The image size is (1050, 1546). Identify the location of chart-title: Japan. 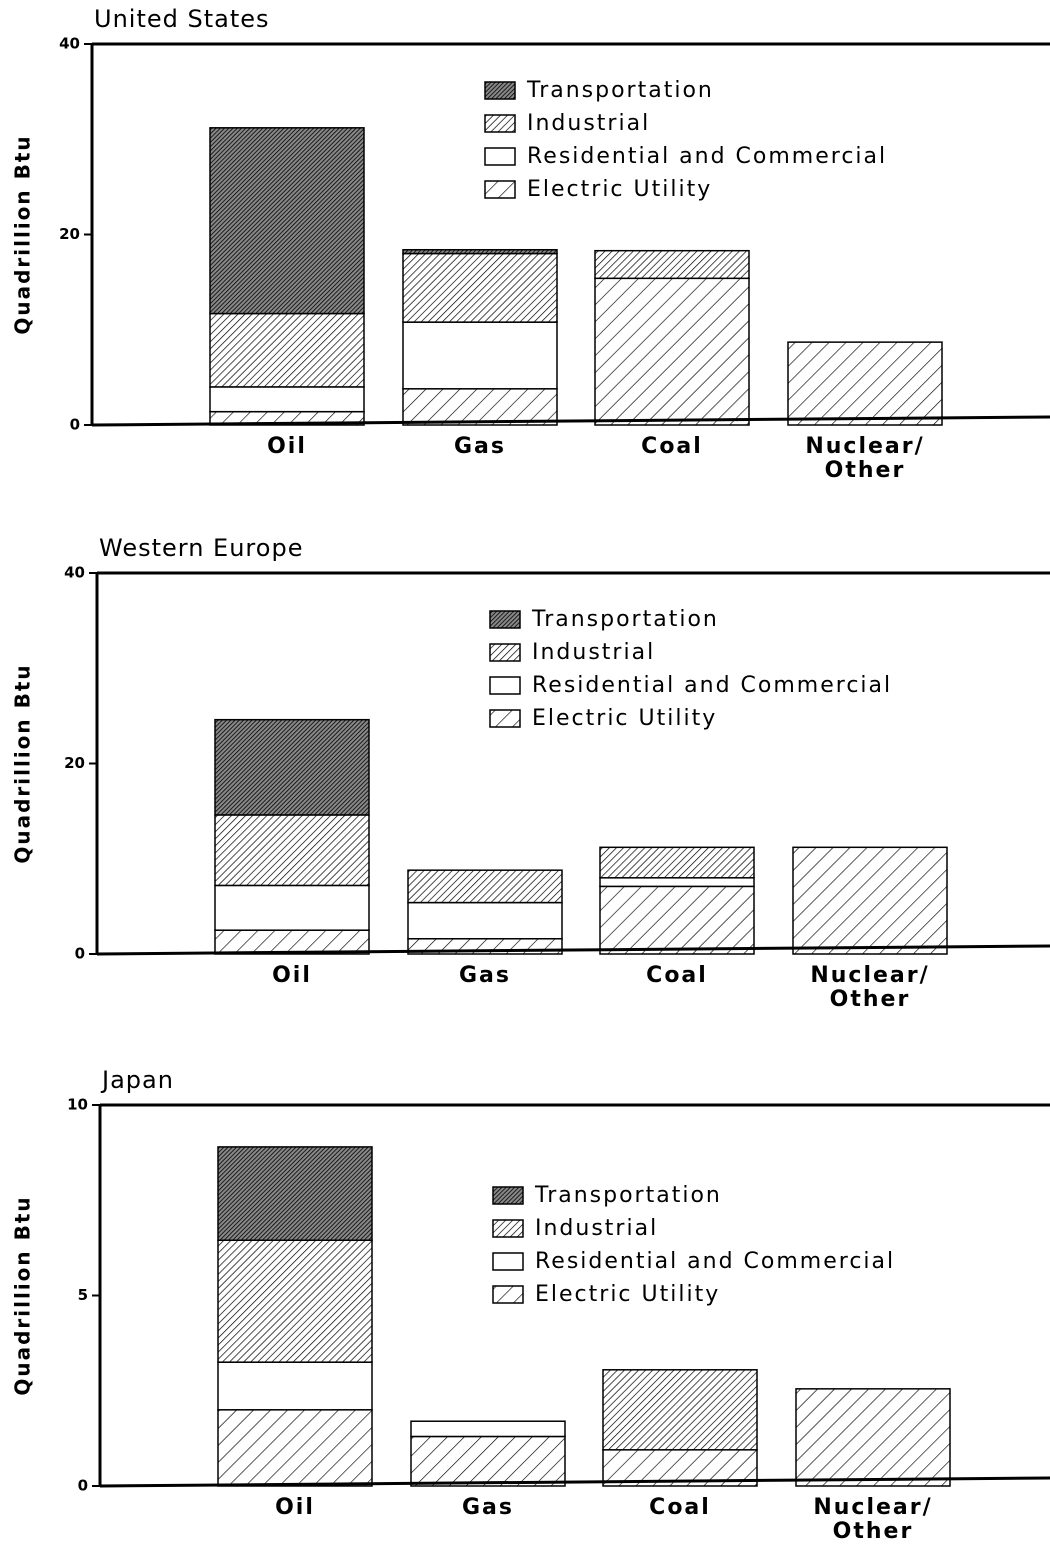
(137, 1080).